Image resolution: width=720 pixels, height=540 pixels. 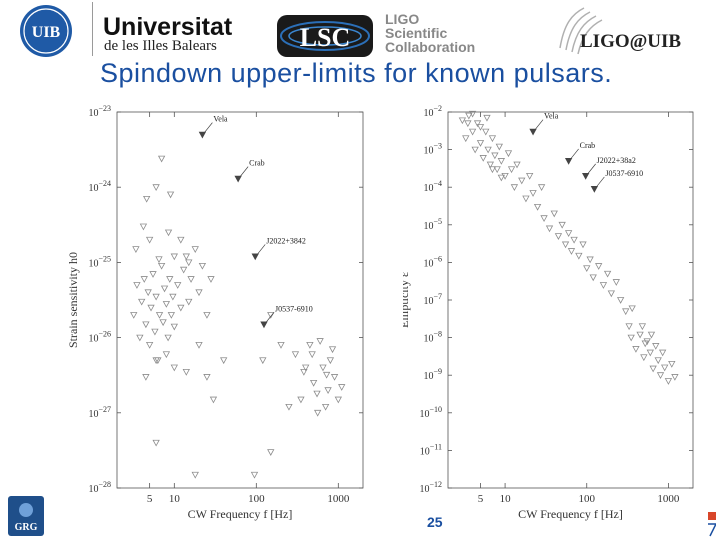 I want to click on ligo-uib-text: LIGO@UIB, so click(x=630, y=41).